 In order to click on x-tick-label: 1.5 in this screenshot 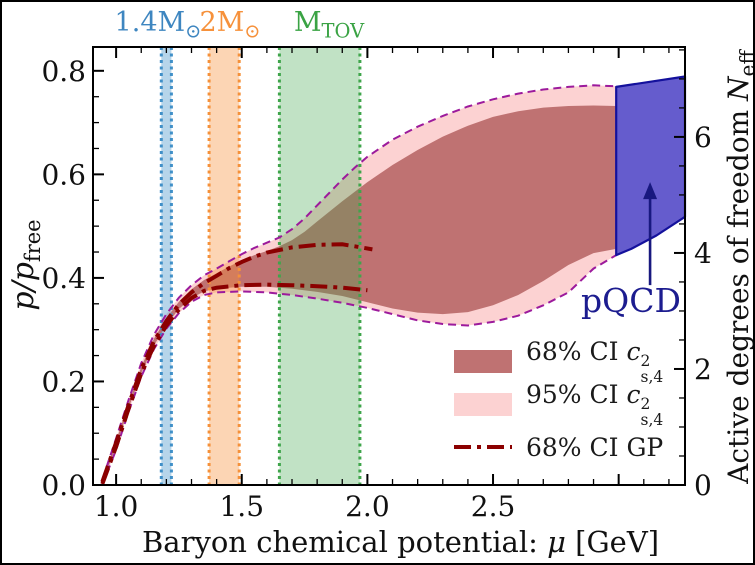, I will do `click(241, 506)`.